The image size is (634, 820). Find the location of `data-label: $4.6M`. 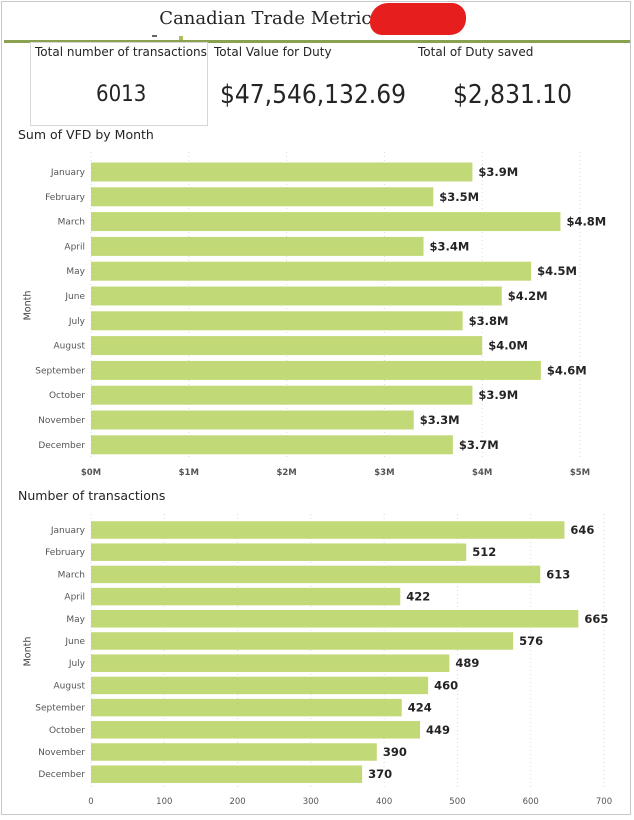

data-label: $4.6M is located at coordinates (567, 370).